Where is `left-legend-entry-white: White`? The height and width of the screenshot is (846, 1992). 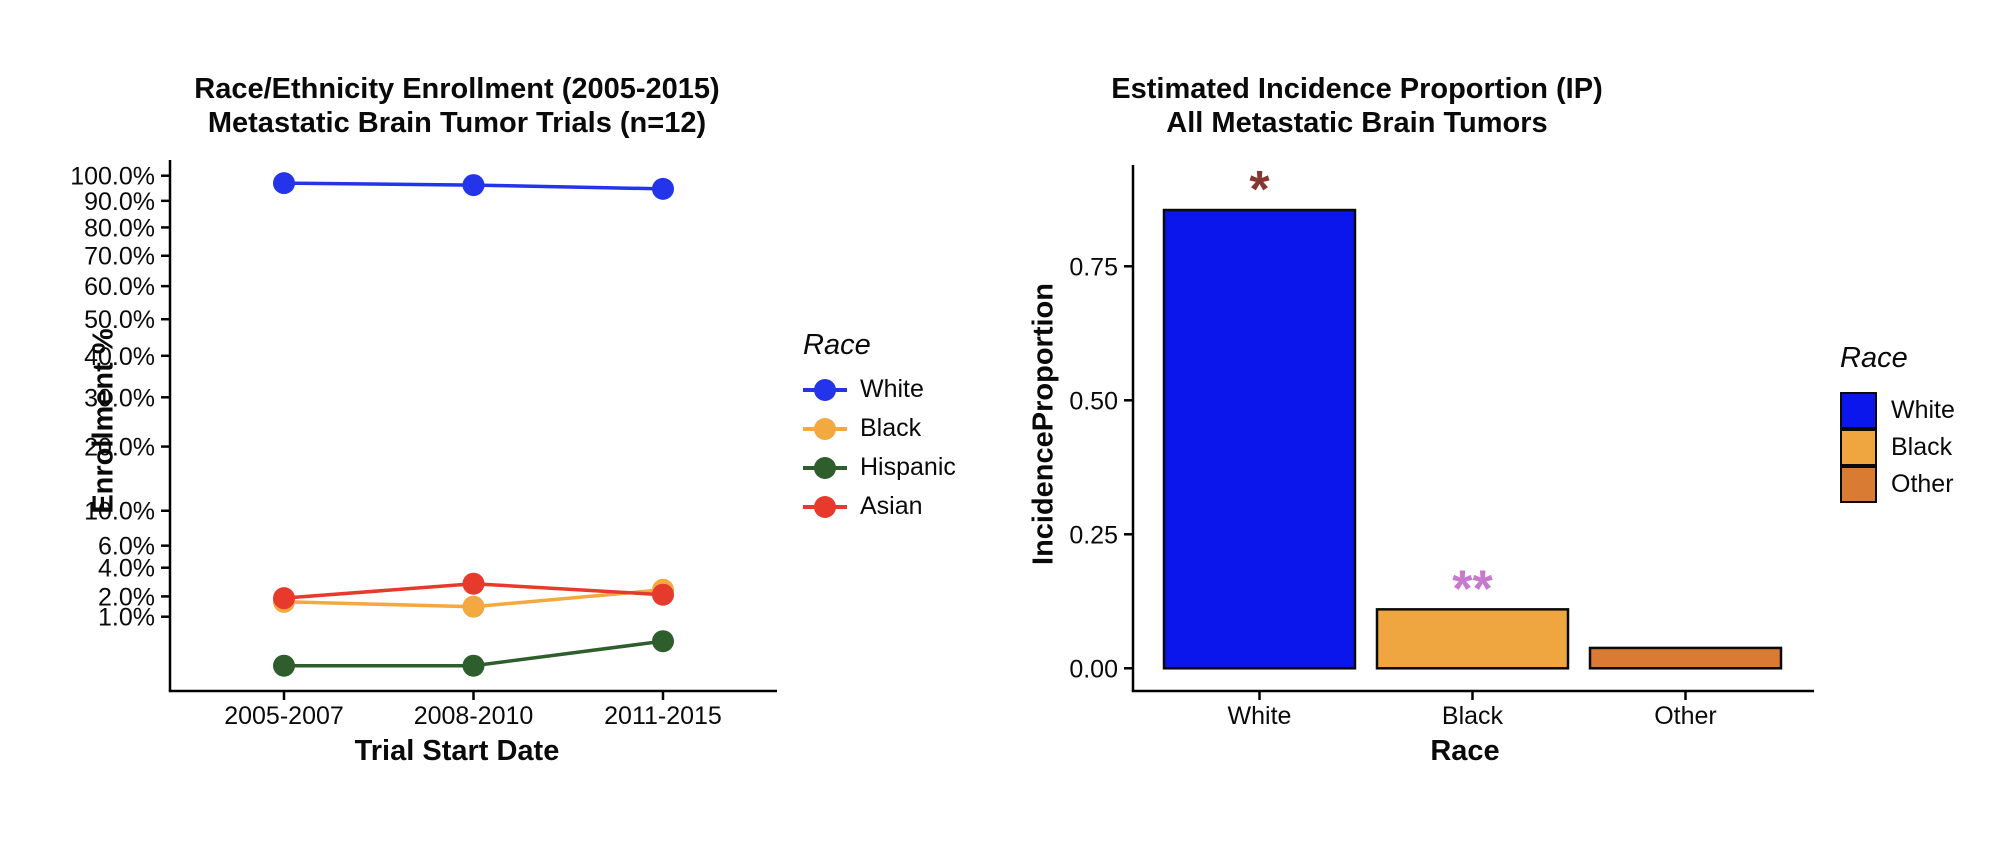
left-legend-entry-white: White is located at coordinates (879, 389).